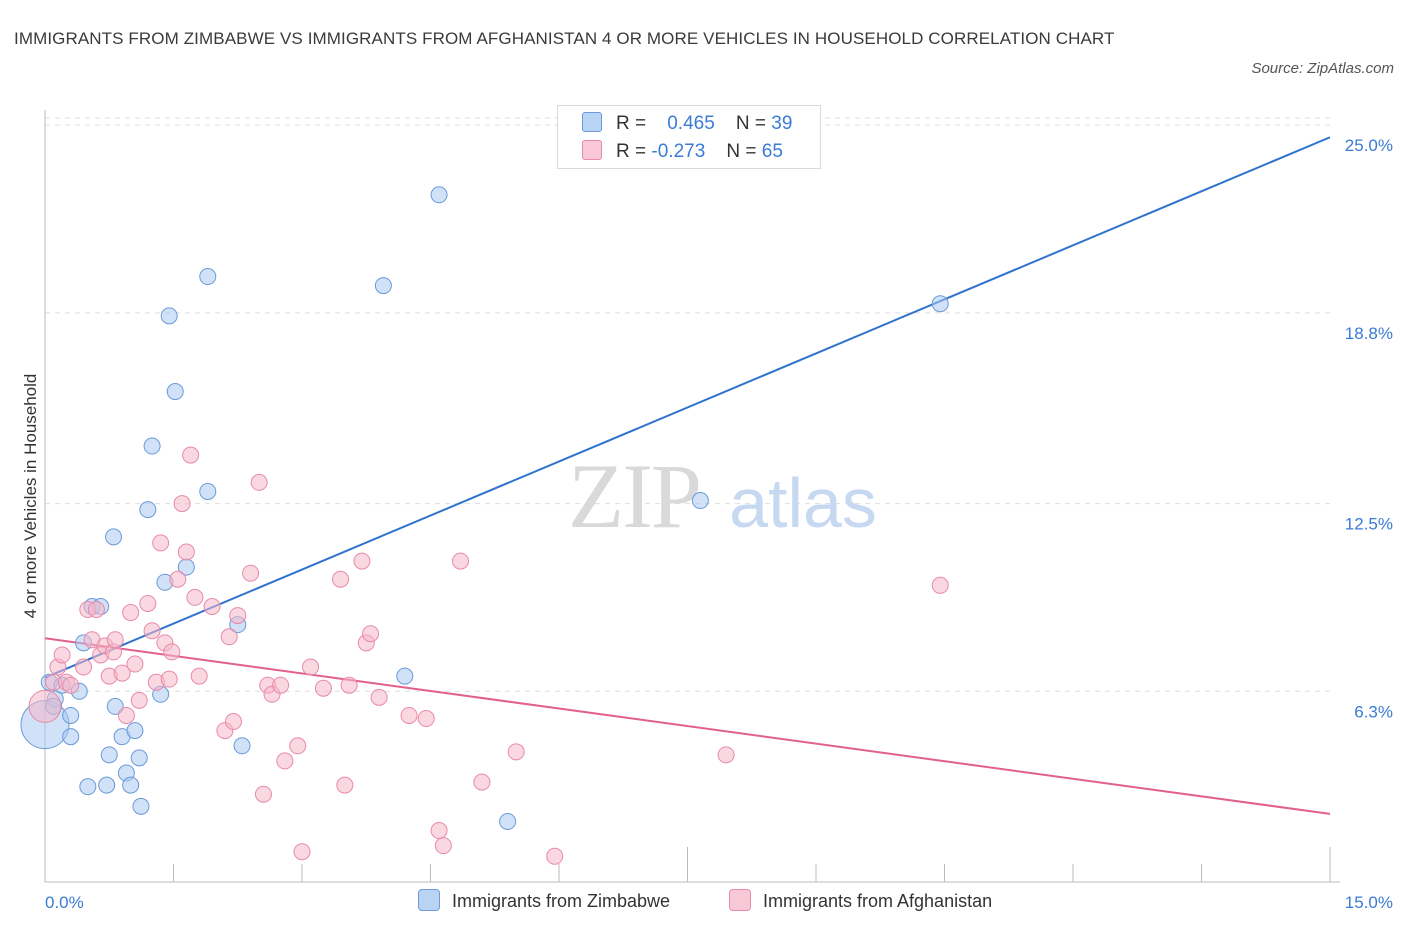 The height and width of the screenshot is (930, 1406). Describe the element at coordinates (1369, 524) in the screenshot. I see `y-tick-label: 12.5%` at that location.